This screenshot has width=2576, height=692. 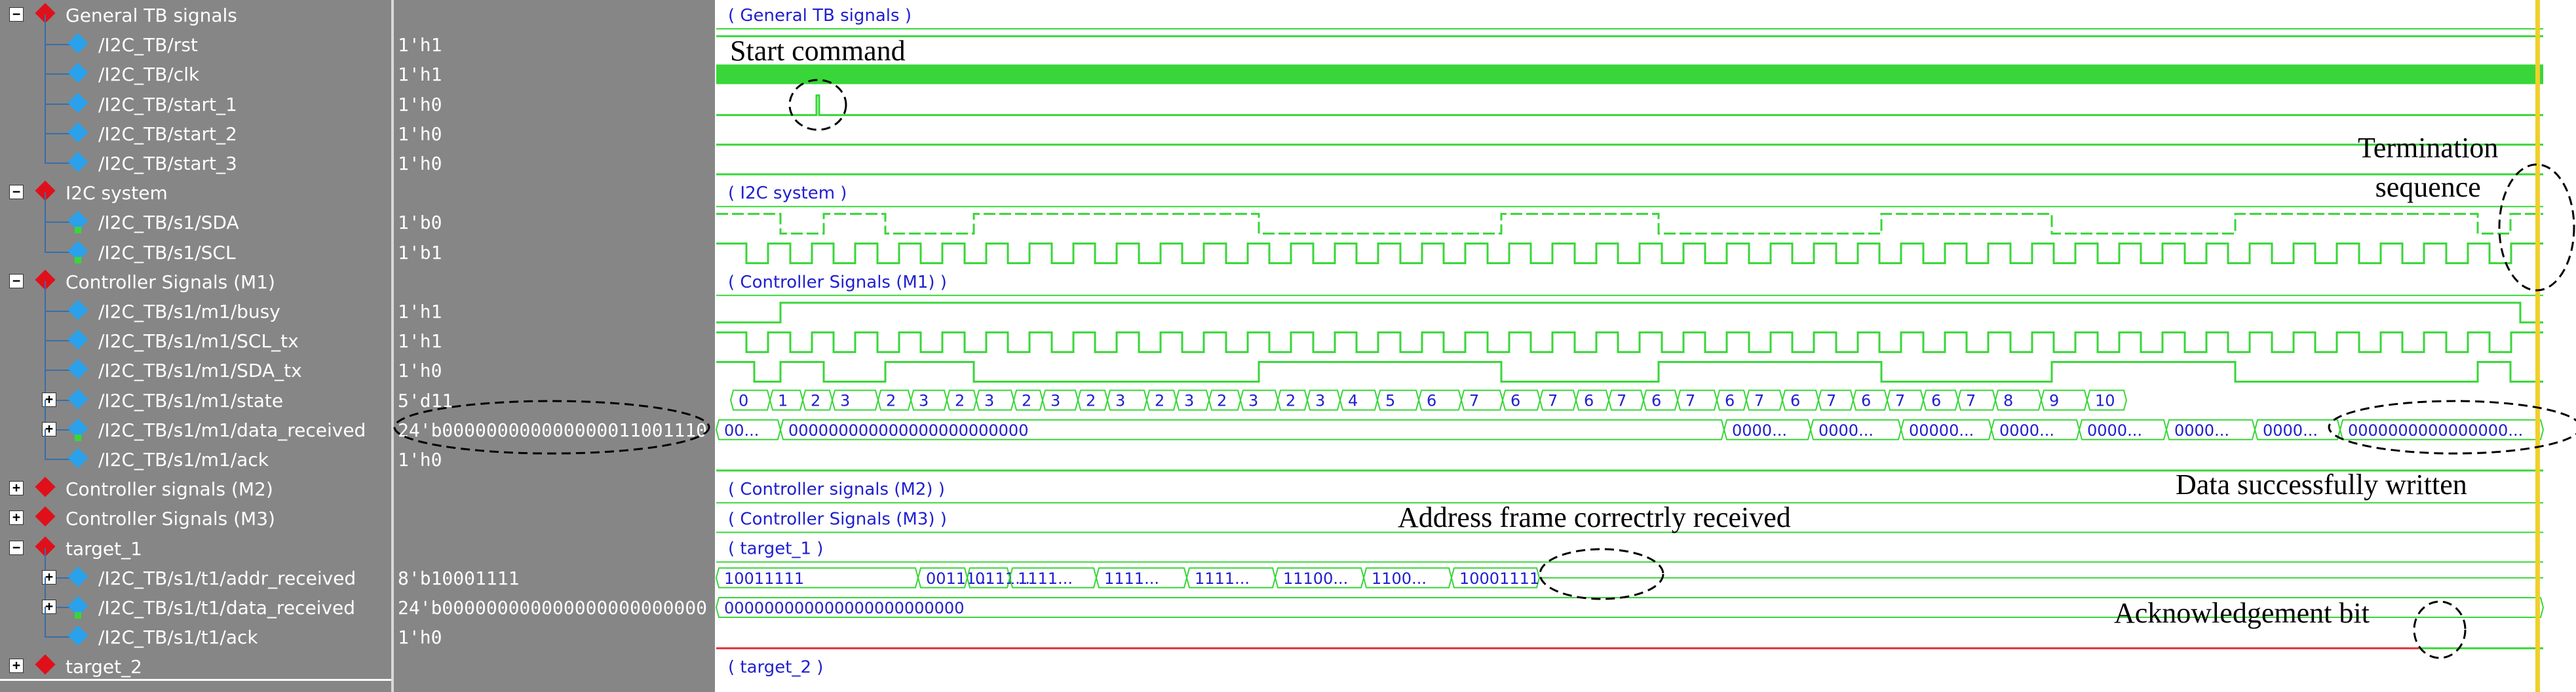 What do you see at coordinates (195, 629) in the screenshot?
I see `signal-row-i2c-tb-s1-t1-ack: /I2C_TB/s1/t1/ack` at bounding box center [195, 629].